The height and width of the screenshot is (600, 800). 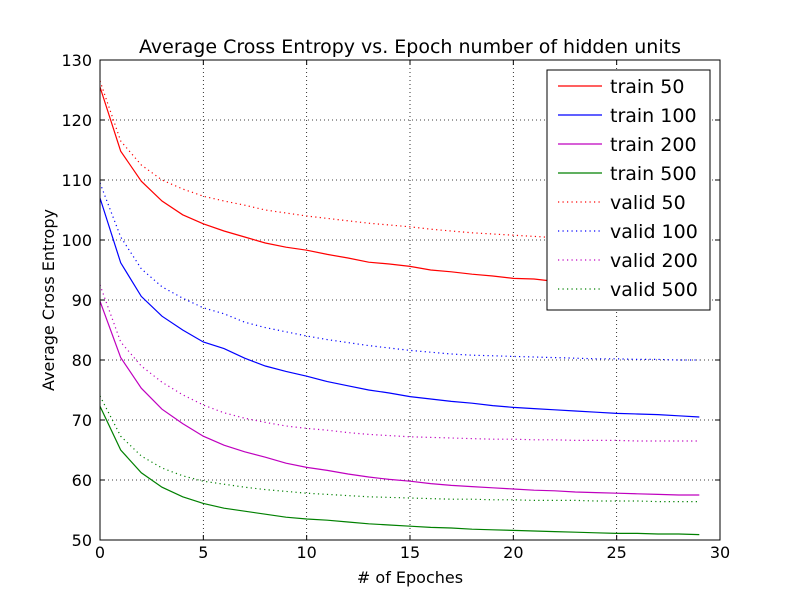 What do you see at coordinates (76, 120) in the screenshot?
I see `y-tick-label: 120` at bounding box center [76, 120].